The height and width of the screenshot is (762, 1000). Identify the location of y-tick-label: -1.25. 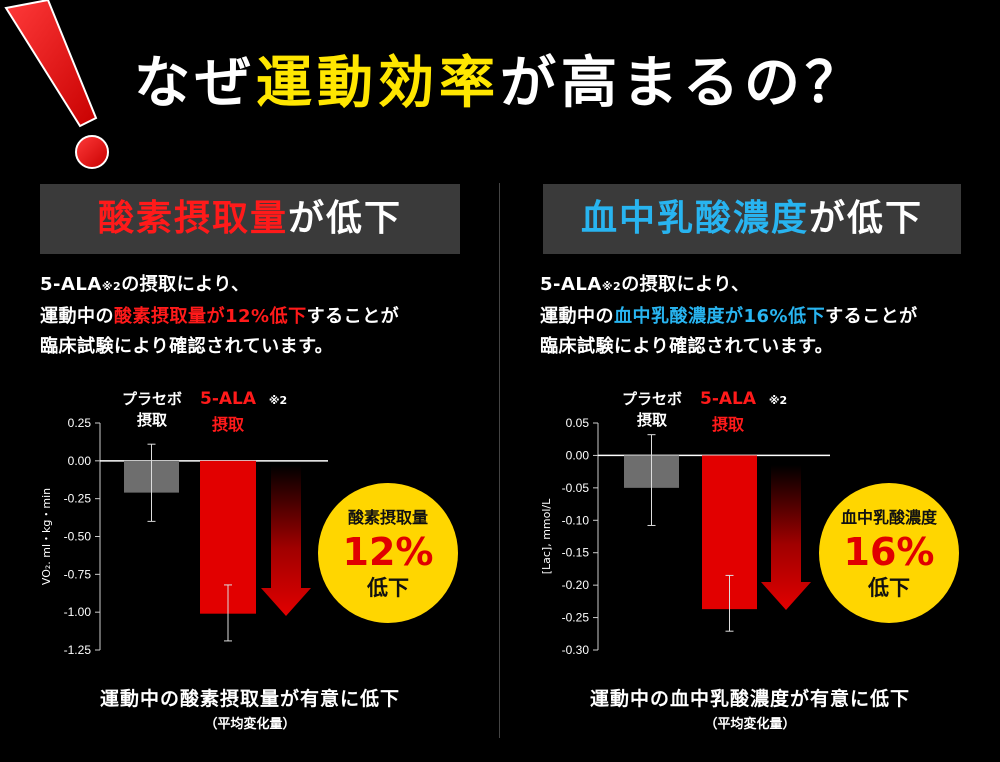
(78, 650).